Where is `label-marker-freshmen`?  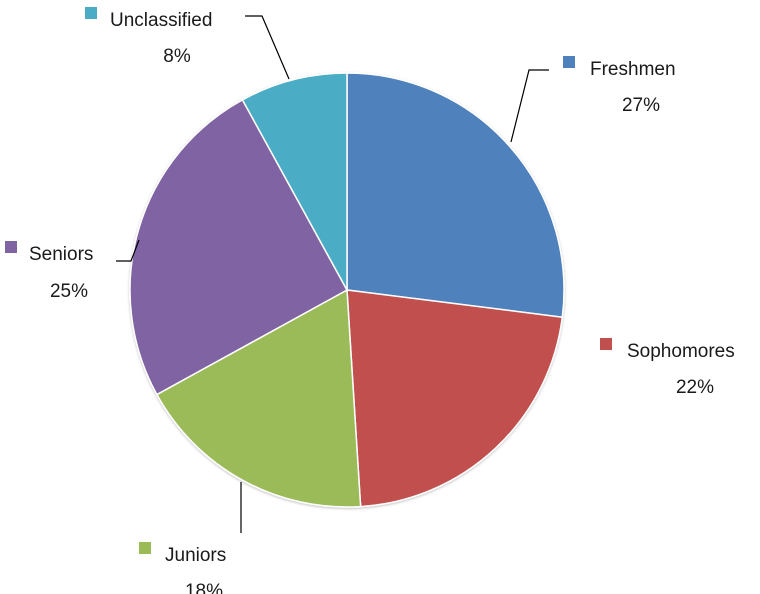
label-marker-freshmen is located at coordinates (569, 62).